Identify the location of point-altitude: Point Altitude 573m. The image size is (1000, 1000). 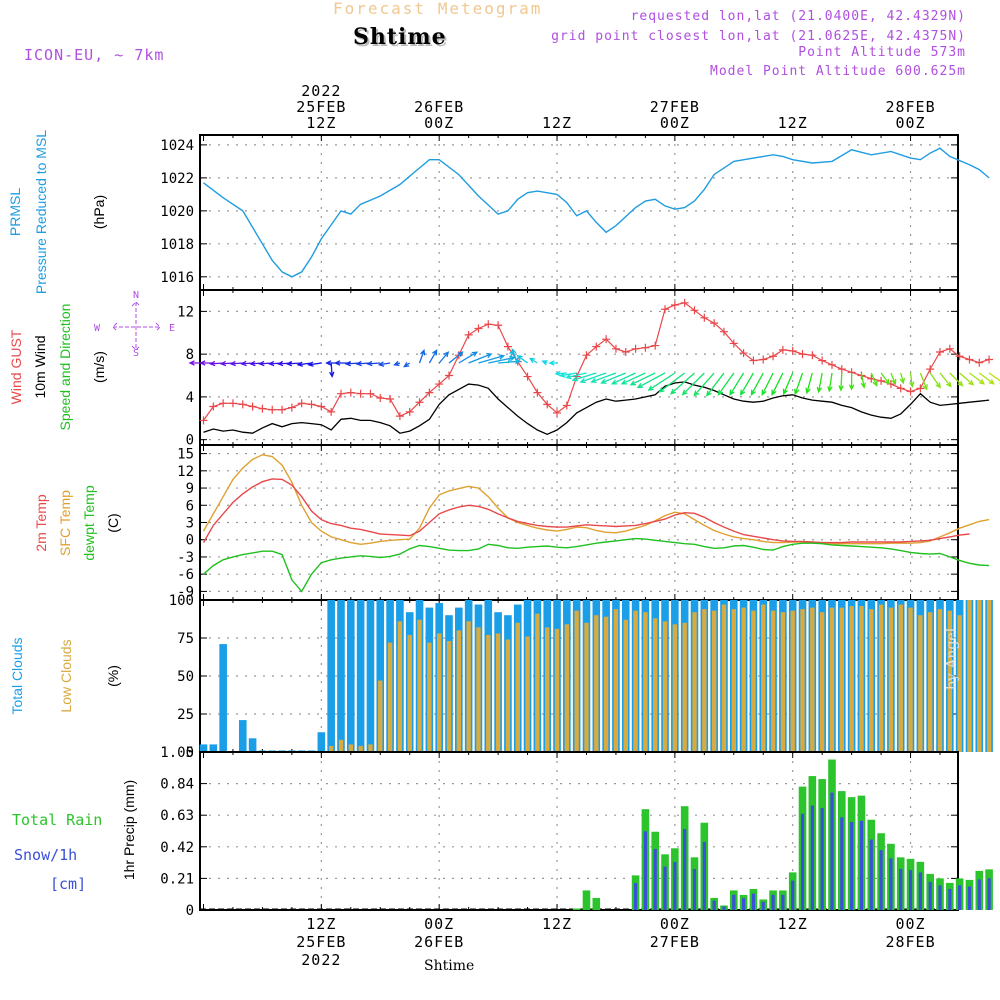
(882, 52).